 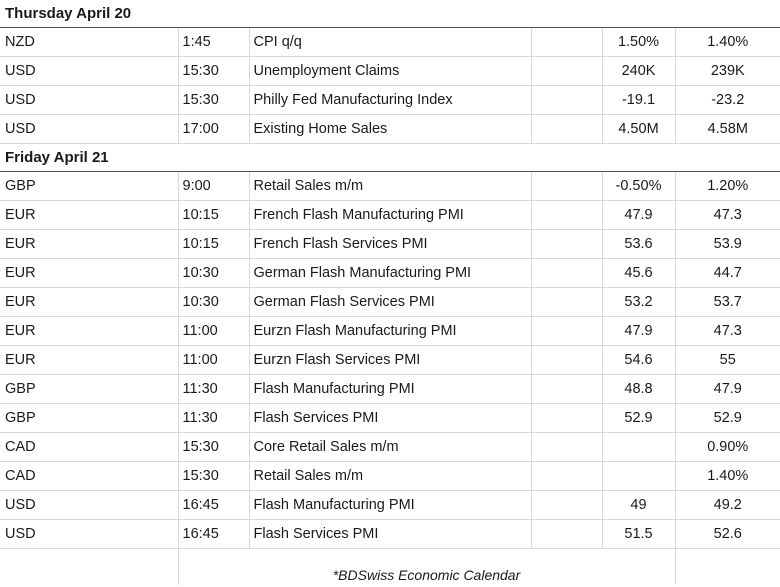 What do you see at coordinates (213, 418) in the screenshot?
I see `time-cell: 11:30` at bounding box center [213, 418].